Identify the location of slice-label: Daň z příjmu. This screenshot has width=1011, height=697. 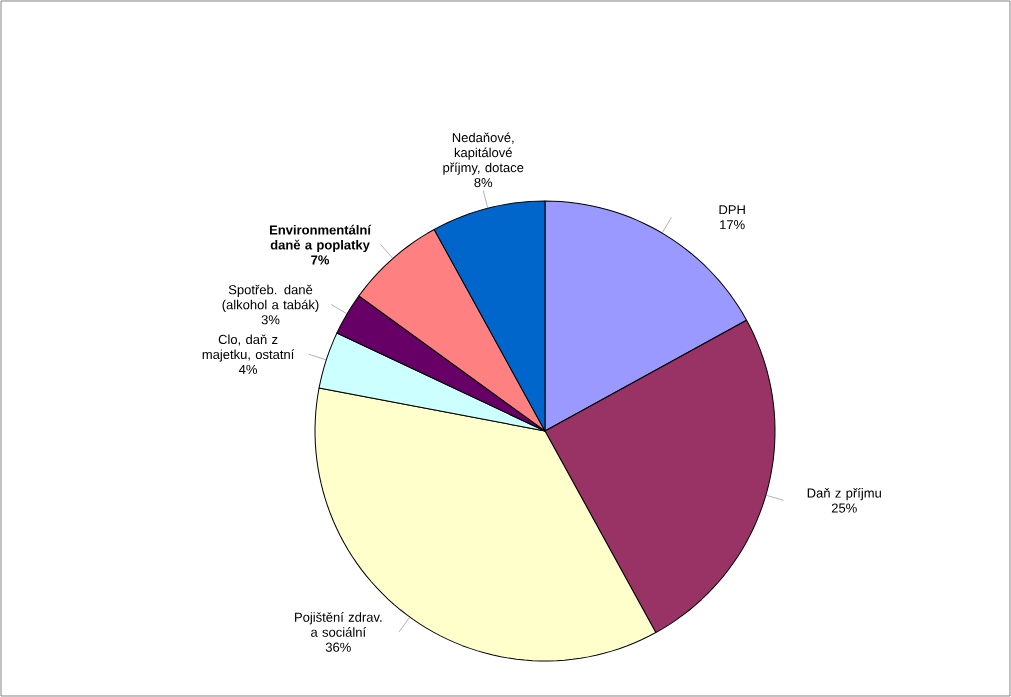
(844, 494).